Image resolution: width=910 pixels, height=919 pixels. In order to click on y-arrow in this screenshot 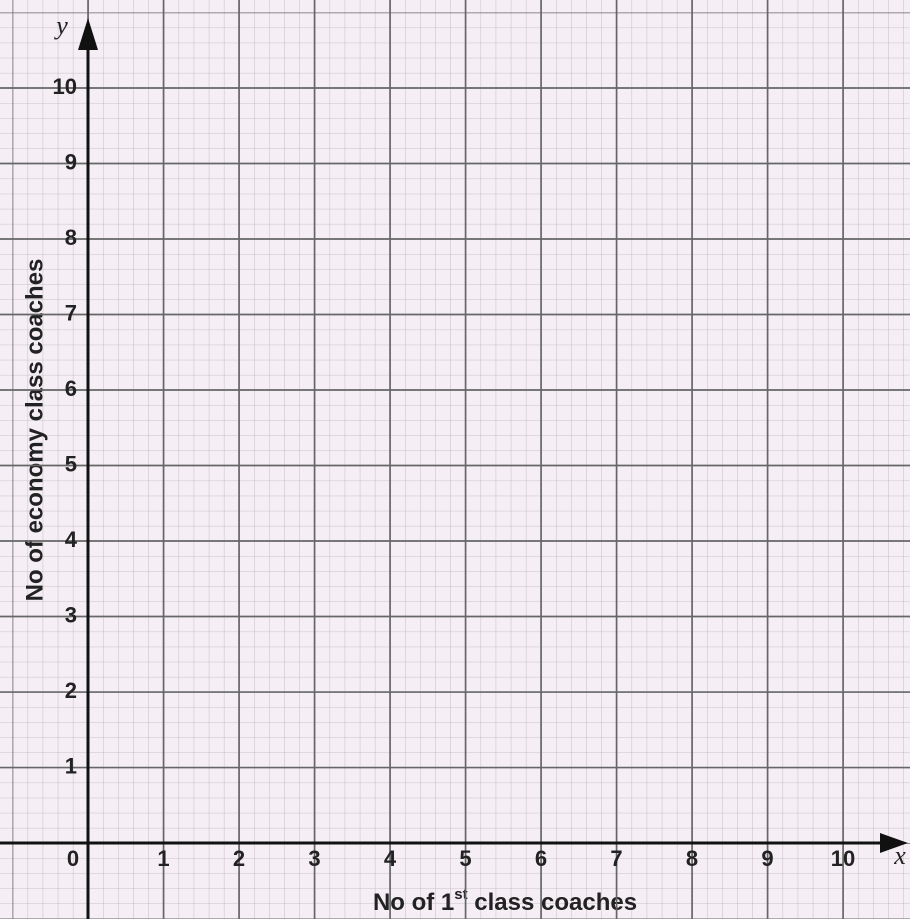, I will do `click(88, 34)`.